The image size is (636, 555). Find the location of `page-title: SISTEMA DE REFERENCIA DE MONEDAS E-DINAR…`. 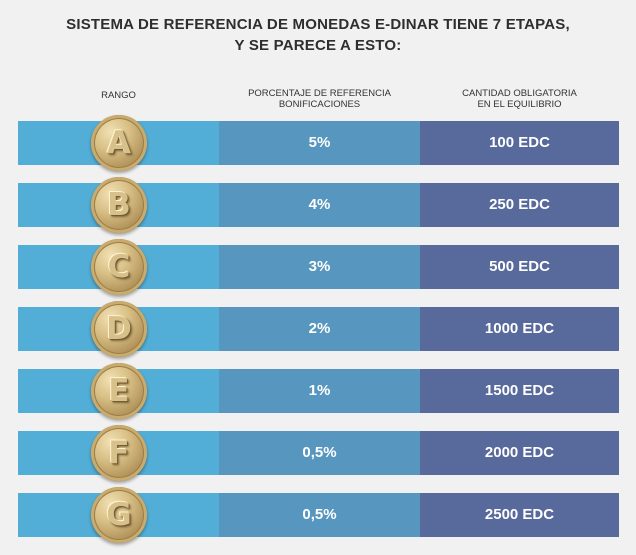

page-title: SISTEMA DE REFERENCIA DE MONEDAS E-DINAR… is located at coordinates (318, 35).